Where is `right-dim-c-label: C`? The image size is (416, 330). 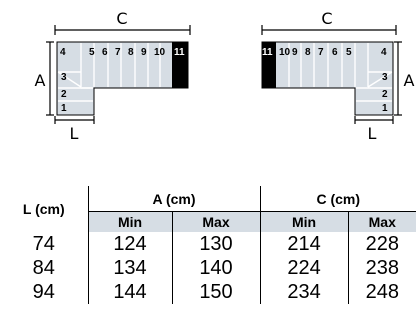
right-dim-c-label: C is located at coordinates (326, 18).